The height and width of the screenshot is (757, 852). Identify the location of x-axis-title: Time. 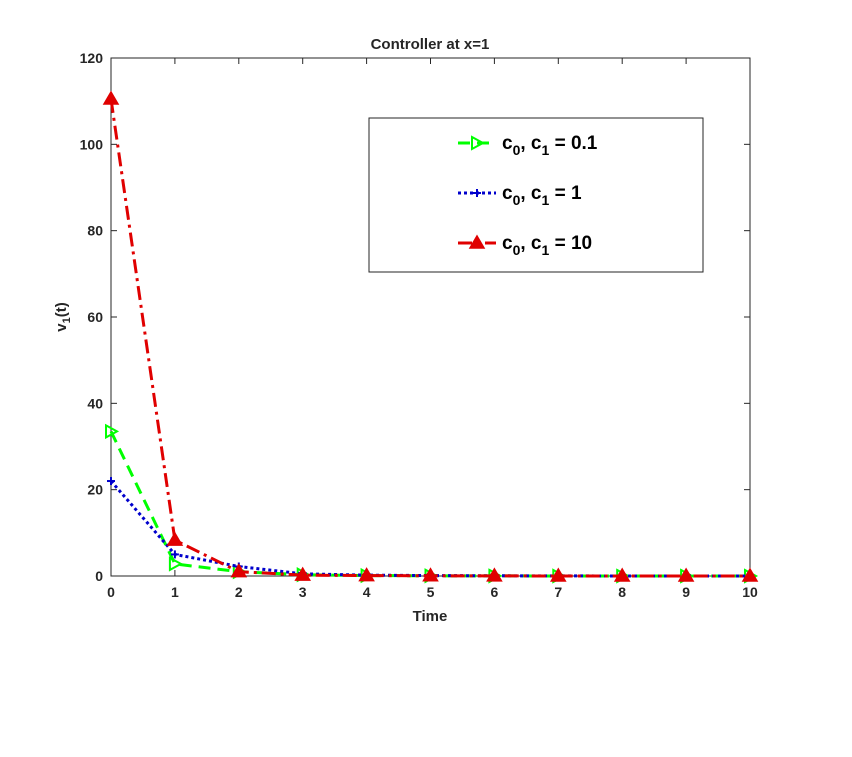
(430, 616).